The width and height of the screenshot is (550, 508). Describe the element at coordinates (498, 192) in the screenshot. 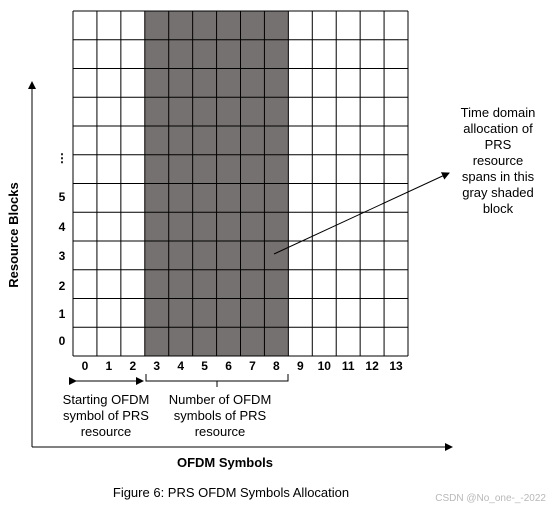

I see `annotation-line: gray shaded` at that location.